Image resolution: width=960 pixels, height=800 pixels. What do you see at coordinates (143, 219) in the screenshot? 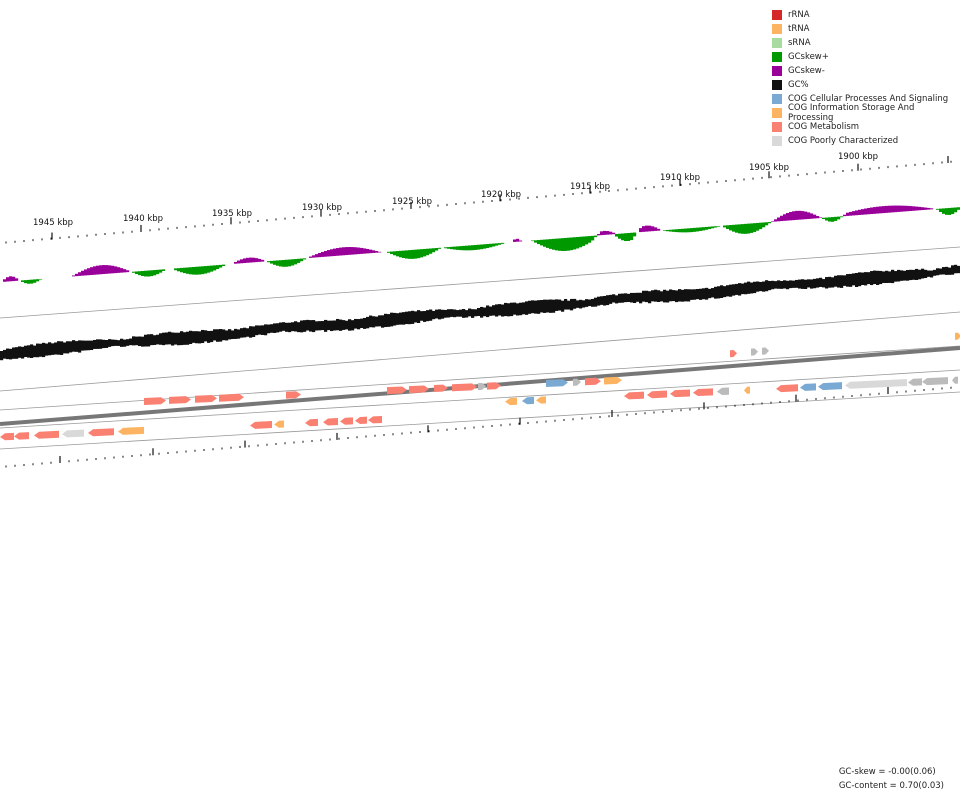
I see `scale-label: 1940 kbp` at bounding box center [143, 219].